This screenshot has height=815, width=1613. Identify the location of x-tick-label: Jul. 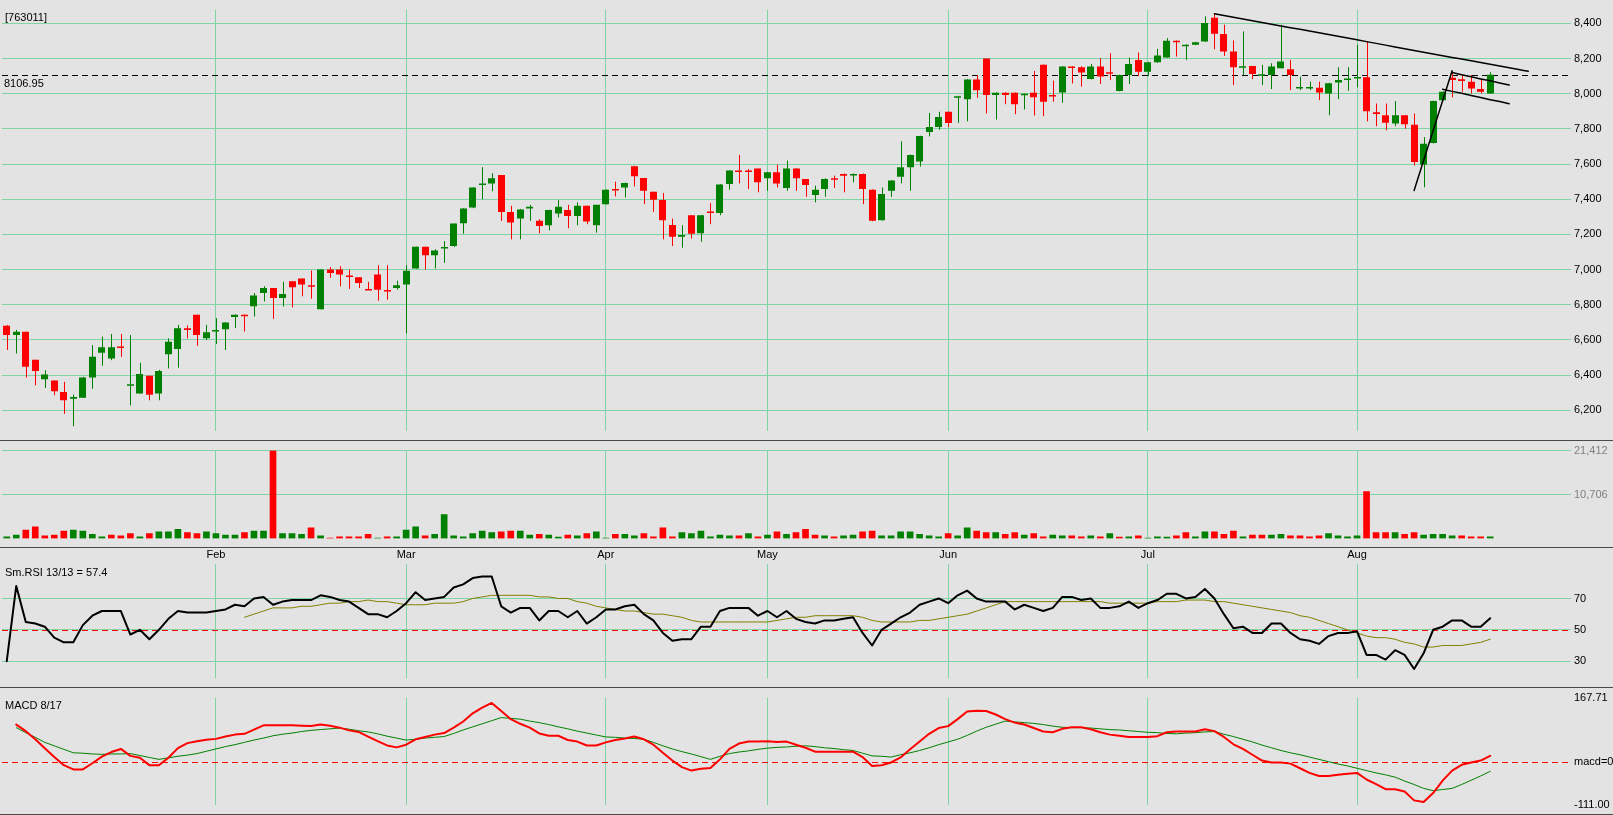
(1147, 554).